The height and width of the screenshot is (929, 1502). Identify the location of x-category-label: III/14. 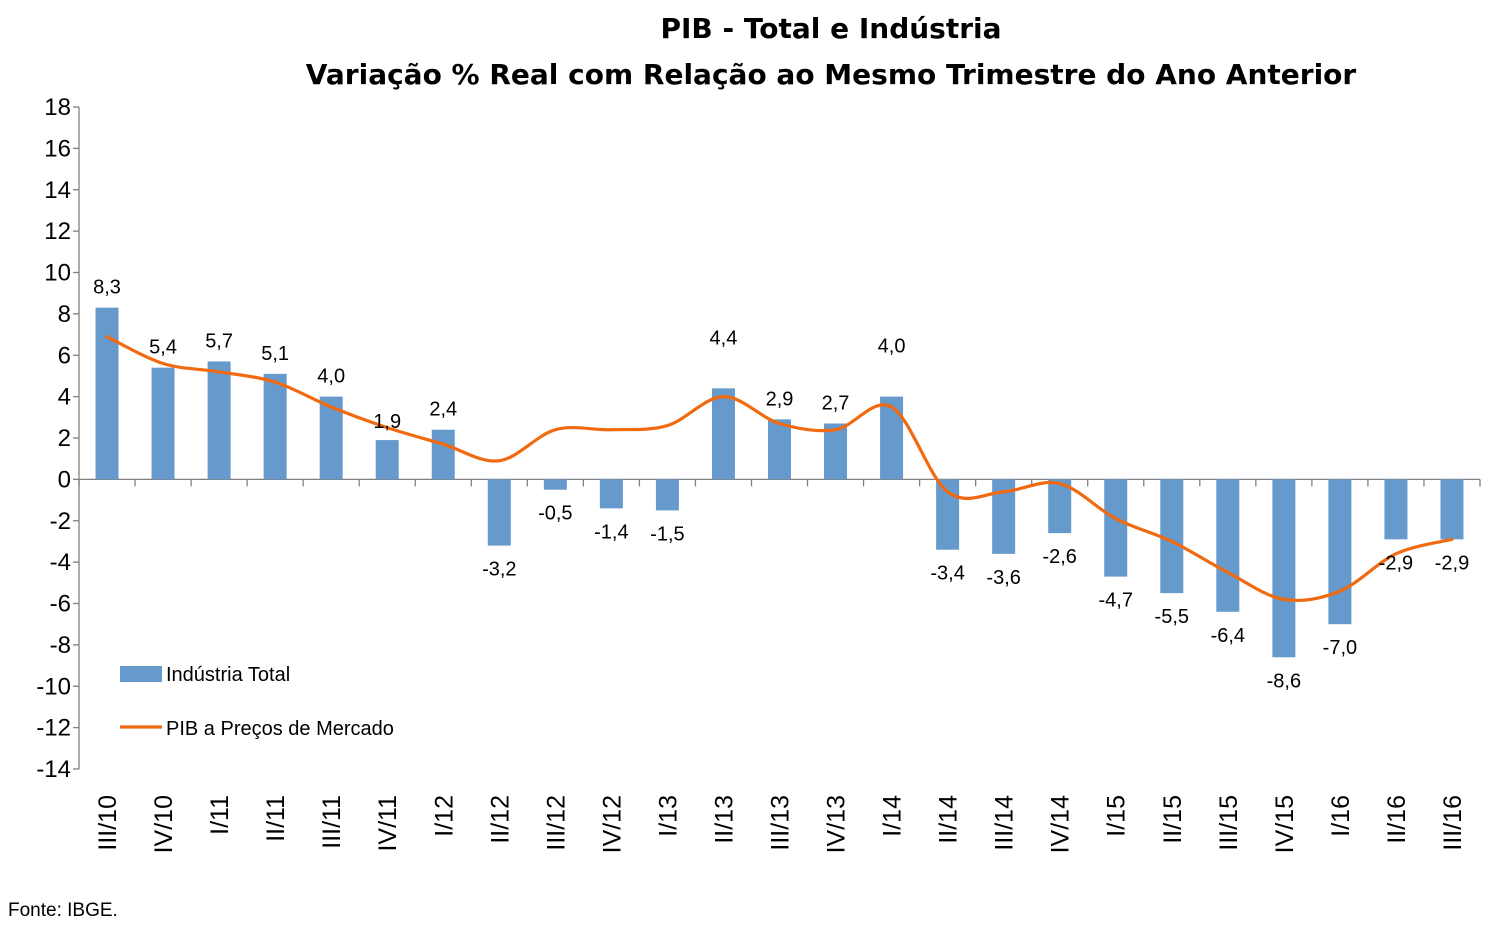
(1005, 823).